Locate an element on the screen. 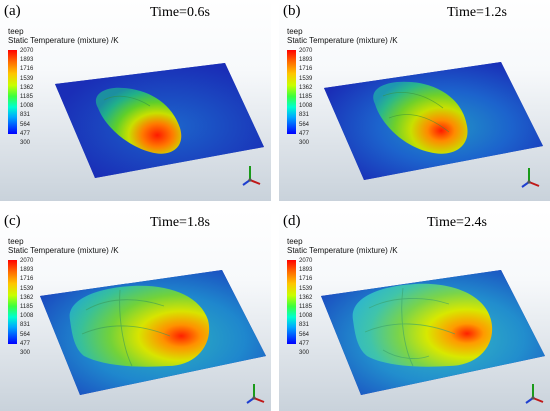  panel-time: Time=1.8s is located at coordinates (180, 222).